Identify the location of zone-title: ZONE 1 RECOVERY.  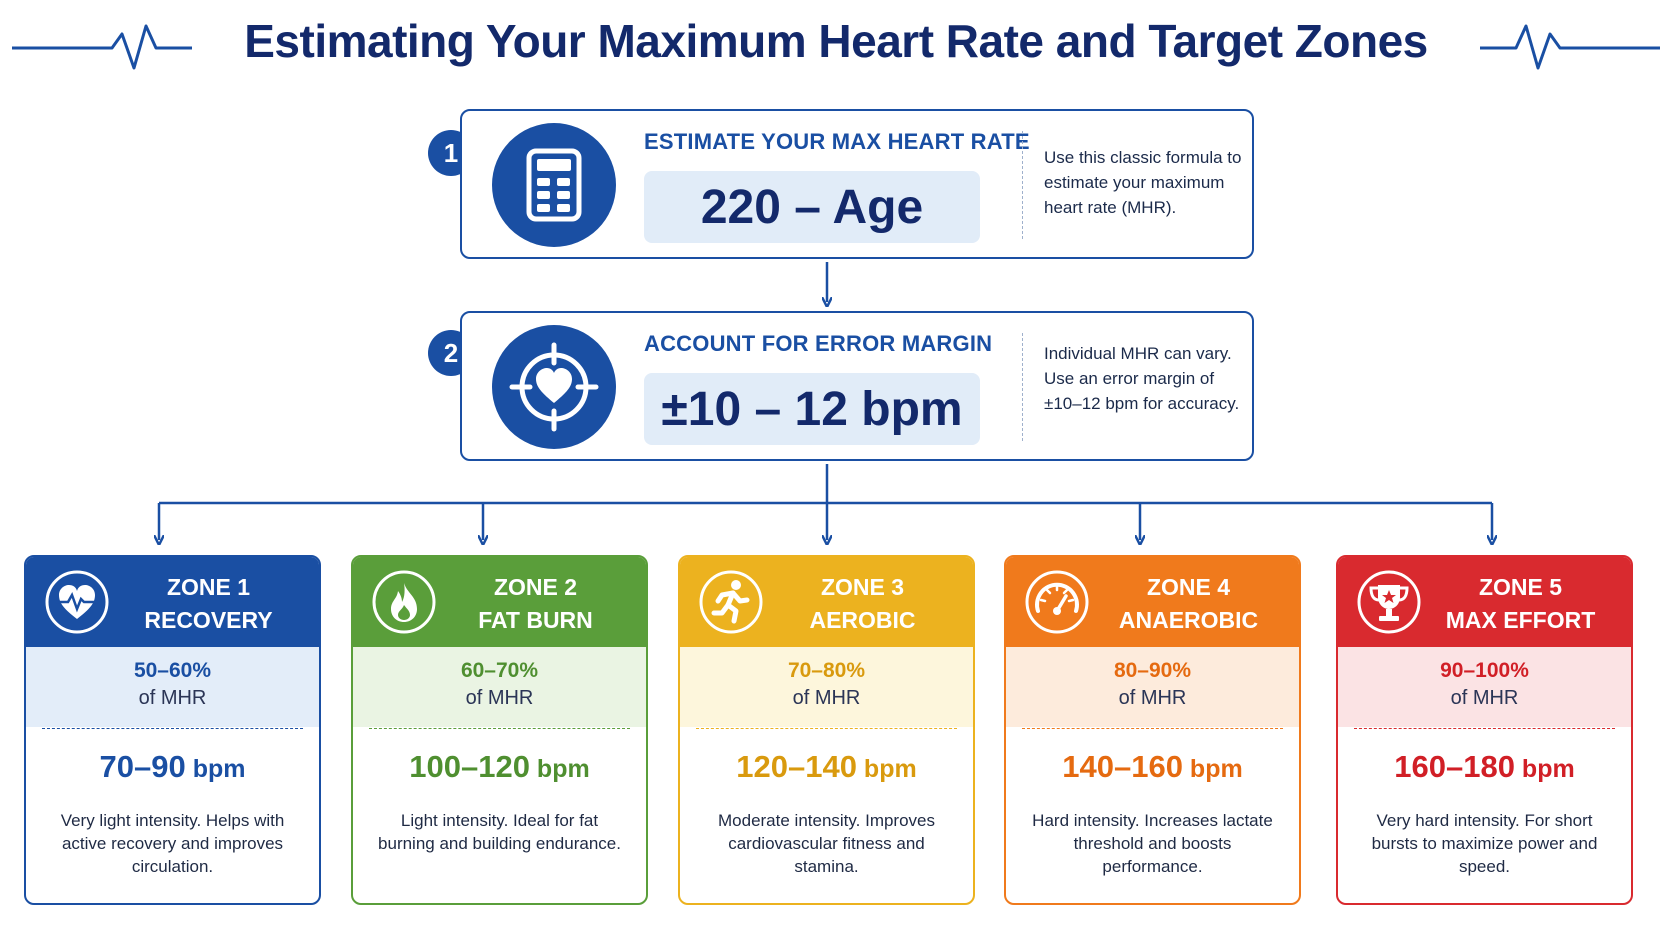
(208, 603).